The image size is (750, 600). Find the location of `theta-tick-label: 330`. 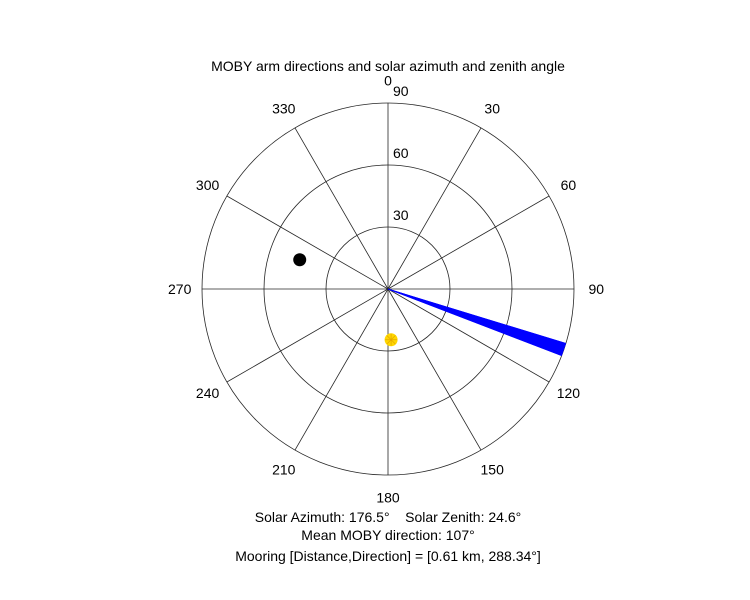

theta-tick-label: 330 is located at coordinates (284, 109).